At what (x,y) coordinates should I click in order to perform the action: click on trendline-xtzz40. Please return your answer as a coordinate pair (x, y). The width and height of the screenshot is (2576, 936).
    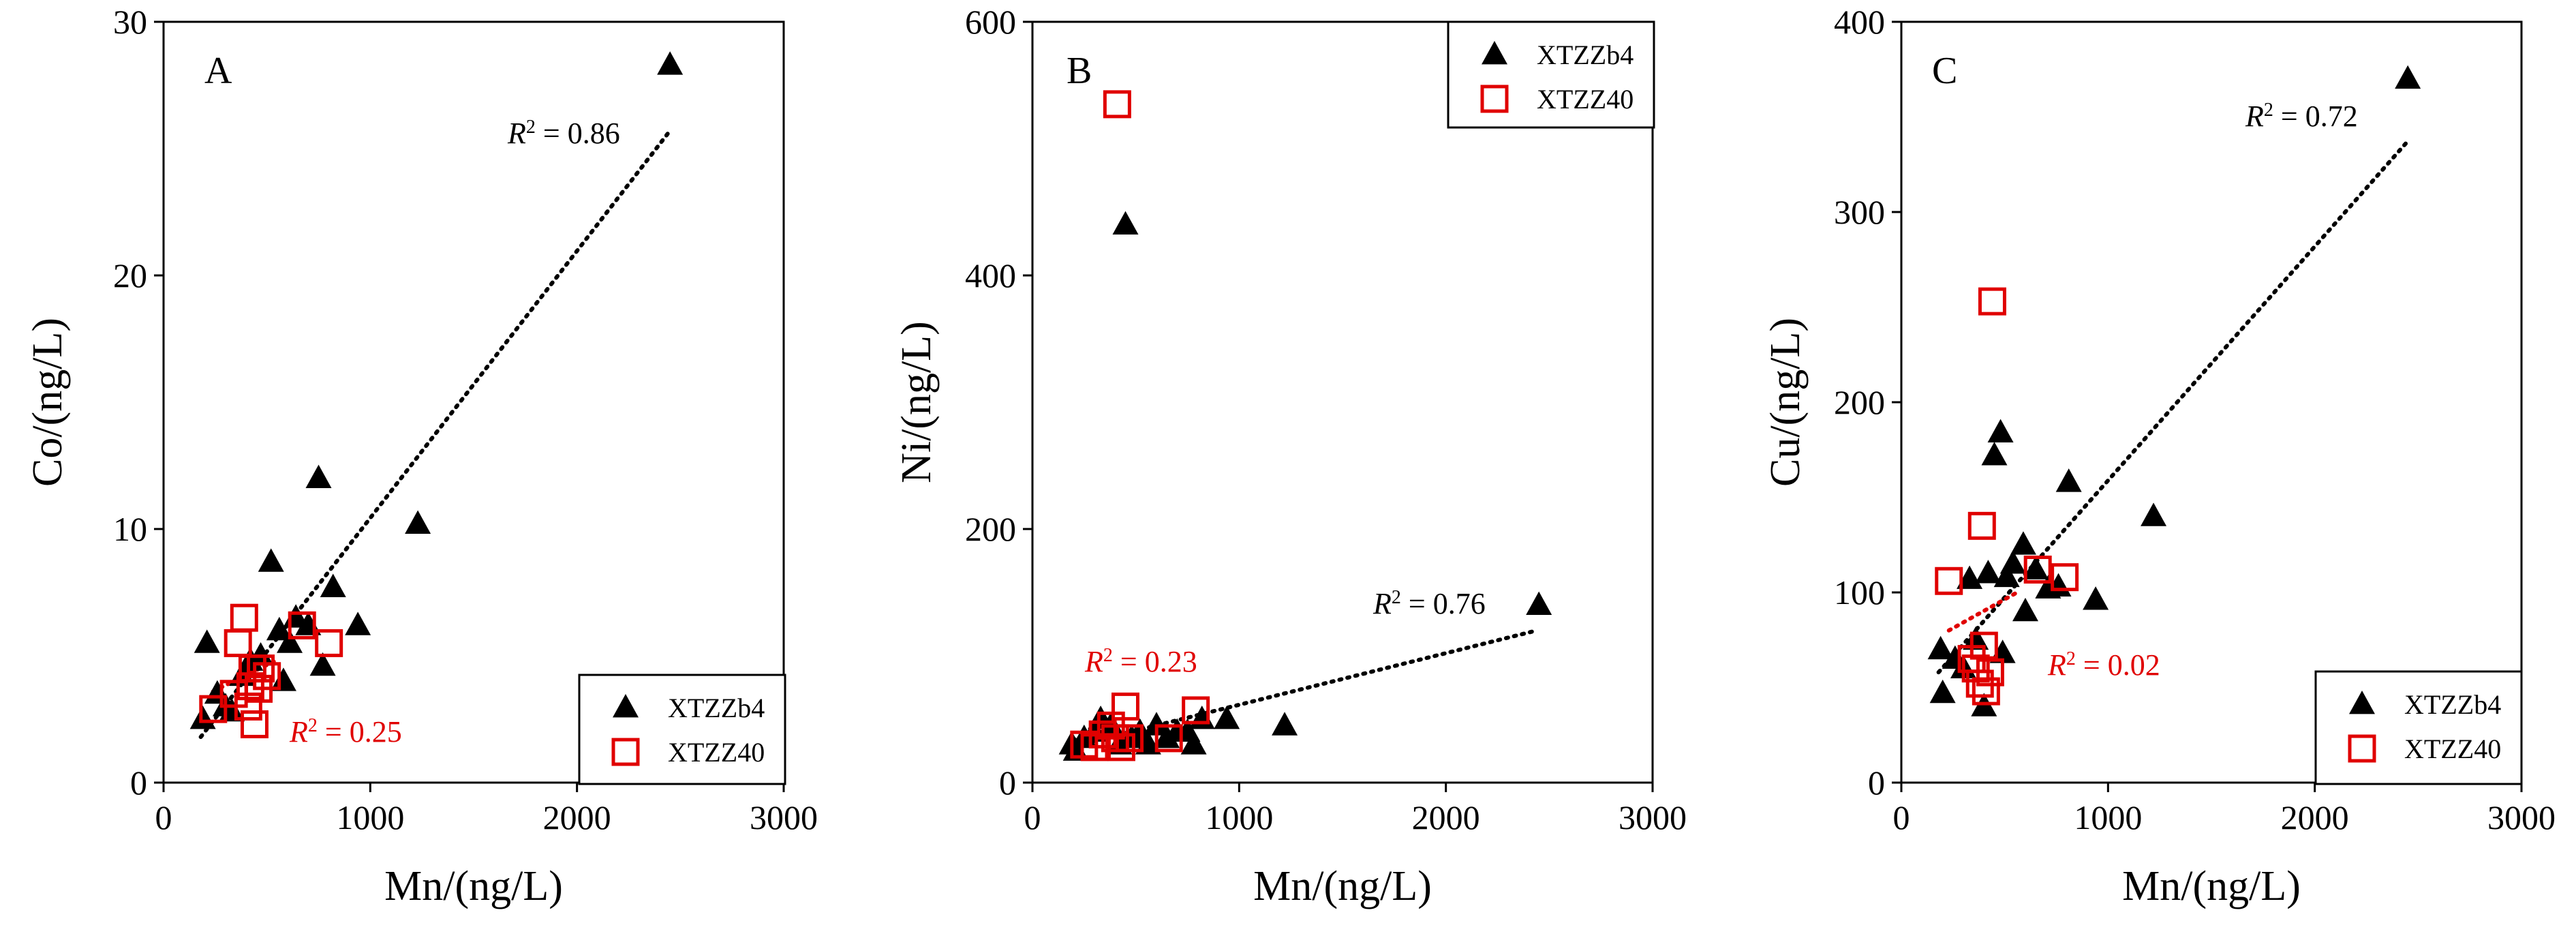
    Looking at the image, I should click on (1983, 611).